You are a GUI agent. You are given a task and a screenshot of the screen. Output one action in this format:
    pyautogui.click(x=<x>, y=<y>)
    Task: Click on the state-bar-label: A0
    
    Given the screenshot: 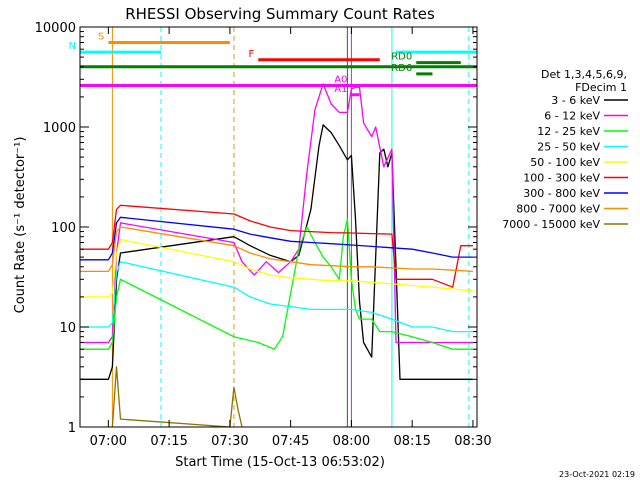 What is the action you would take?
    pyautogui.click(x=340, y=80)
    